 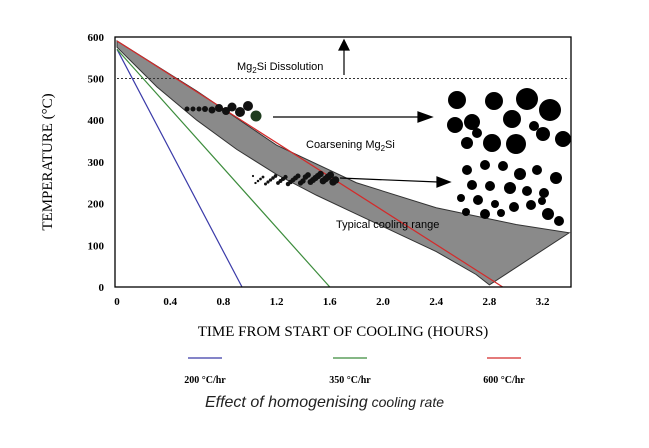 I want to click on particle-cluster-upper, so click(x=223, y=111).